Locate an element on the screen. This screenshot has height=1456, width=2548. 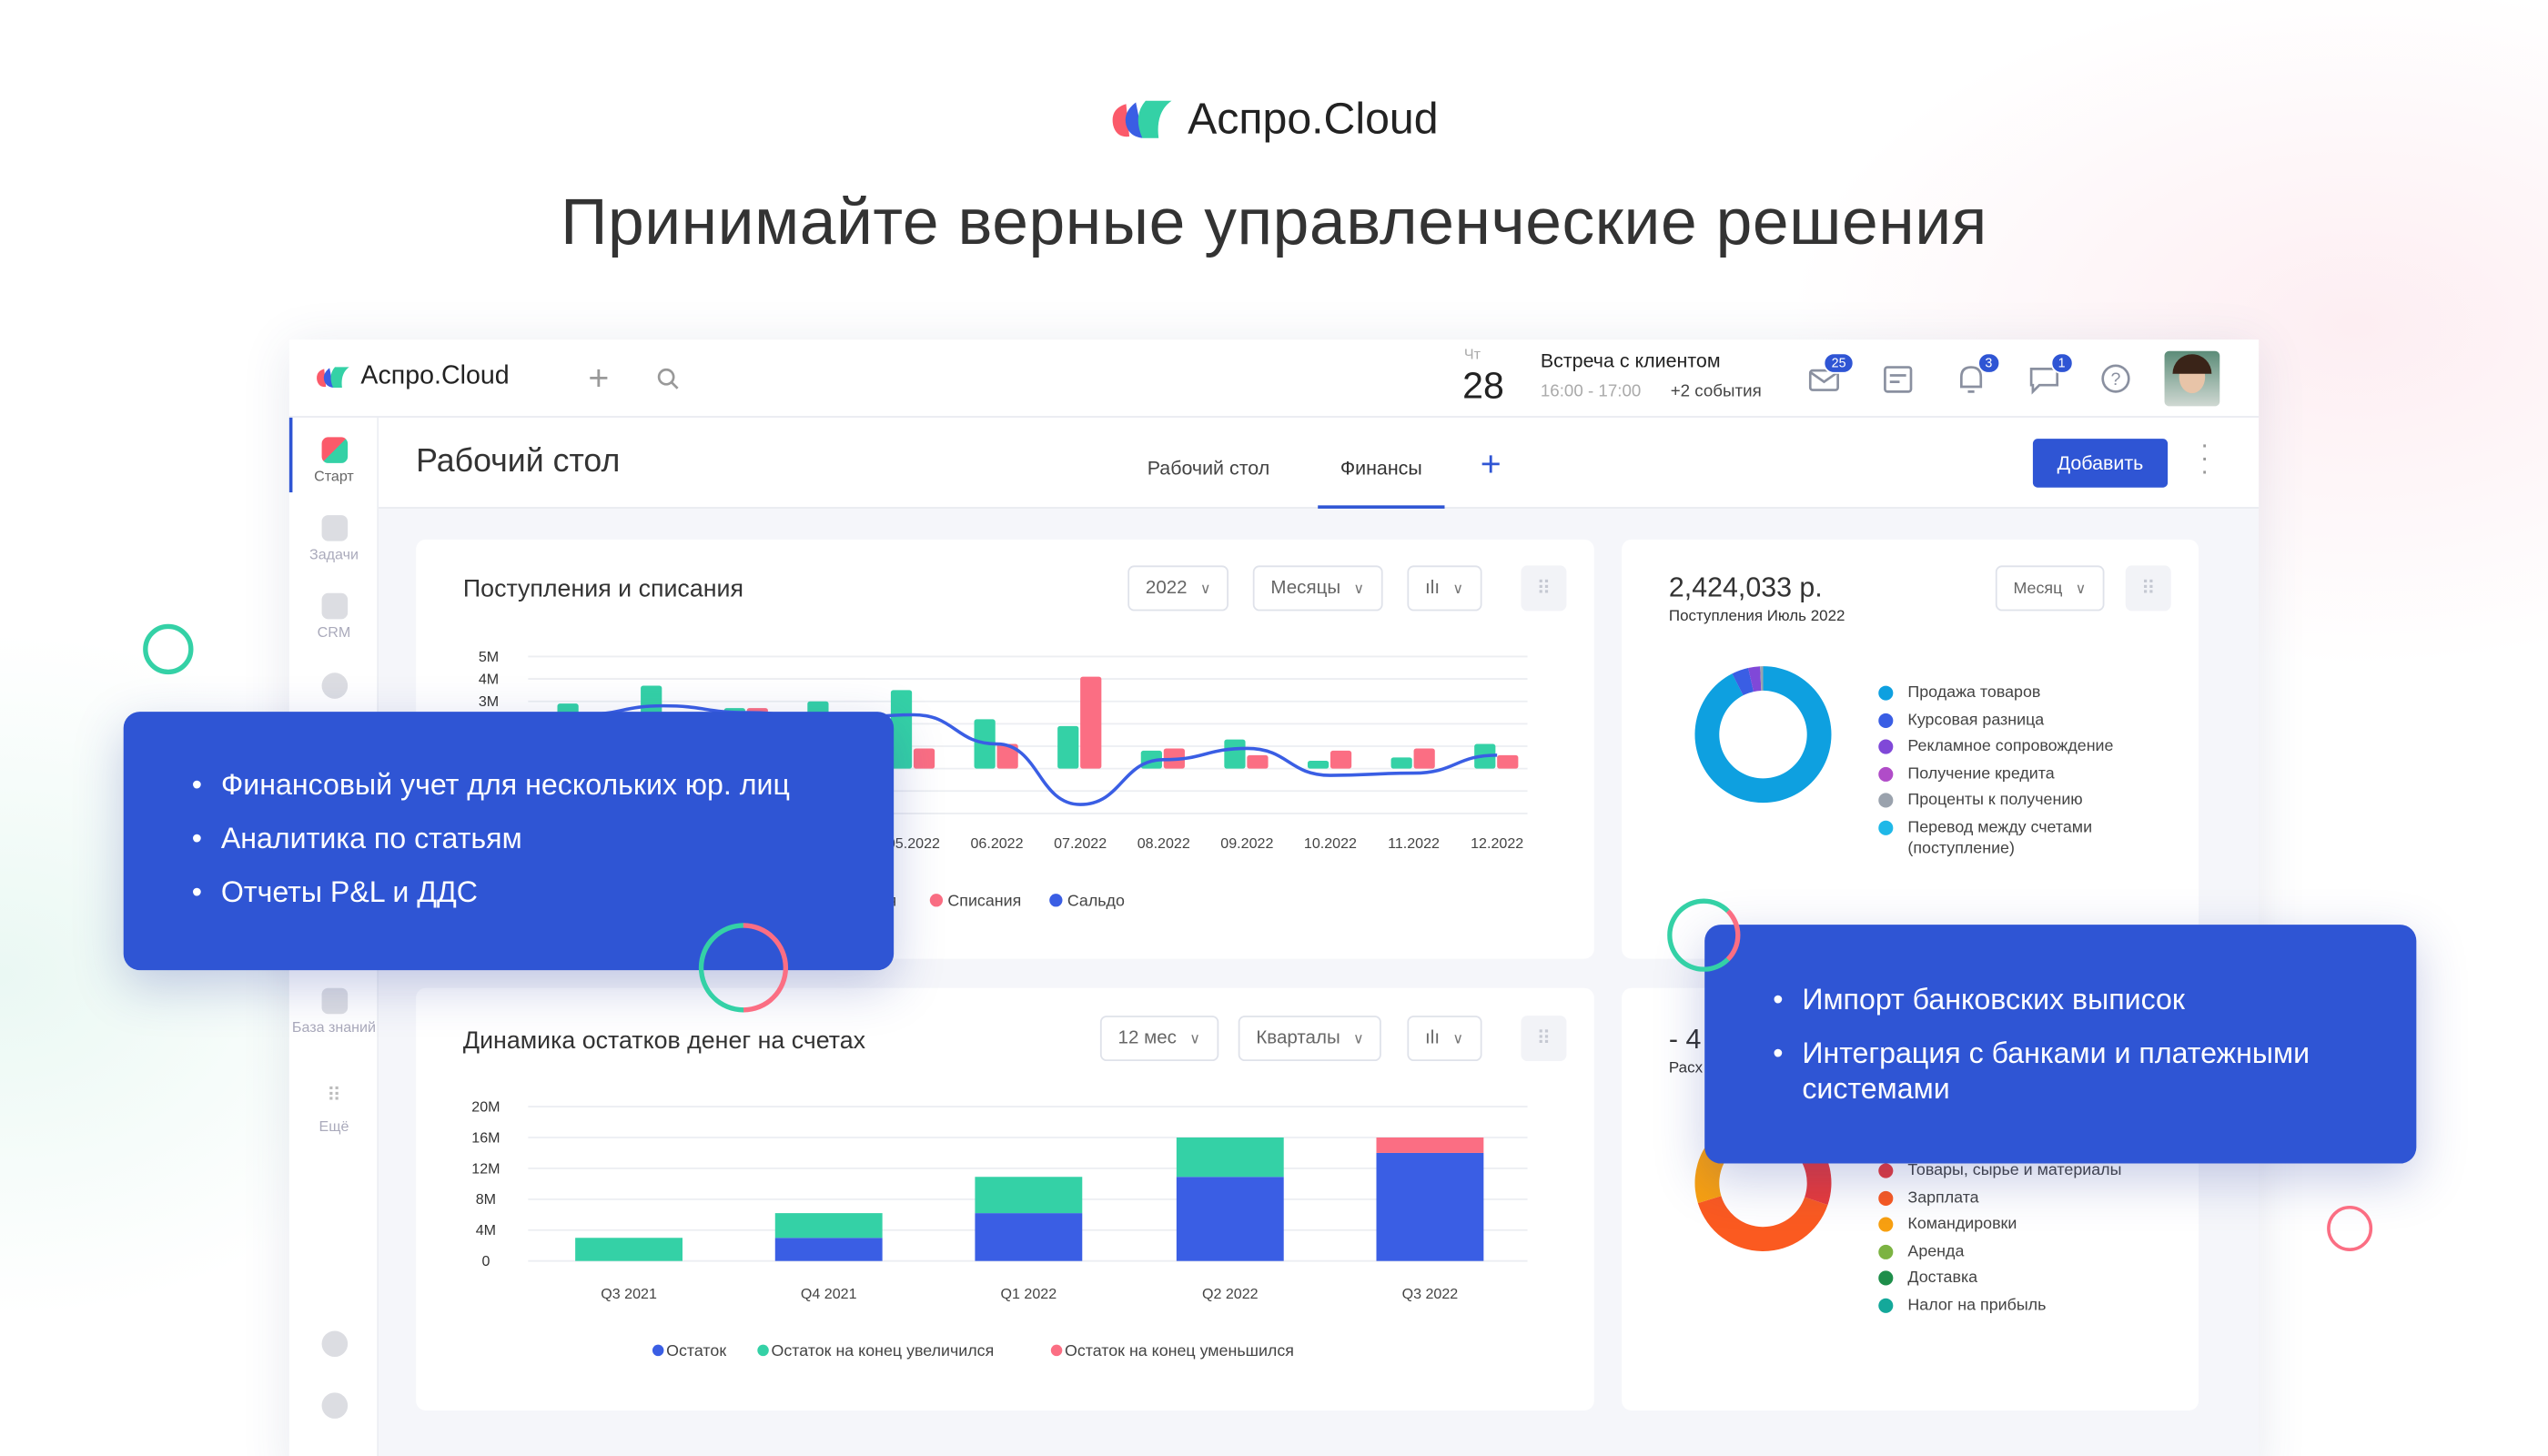
kebab-menu-icon: · · · is located at coordinates (2204, 459).